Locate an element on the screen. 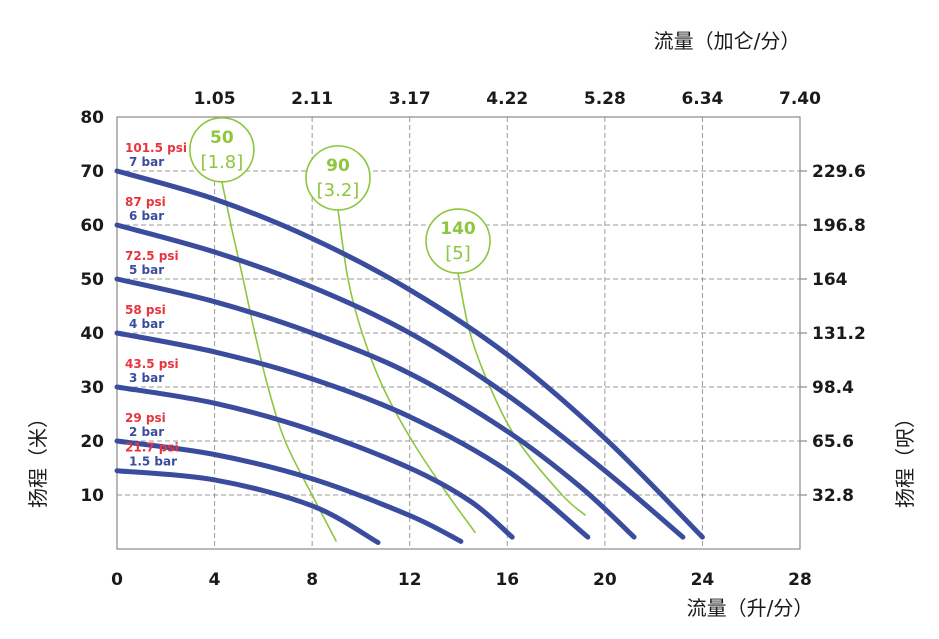 The image size is (939, 639). y2-tick-label: 164 is located at coordinates (830, 280).